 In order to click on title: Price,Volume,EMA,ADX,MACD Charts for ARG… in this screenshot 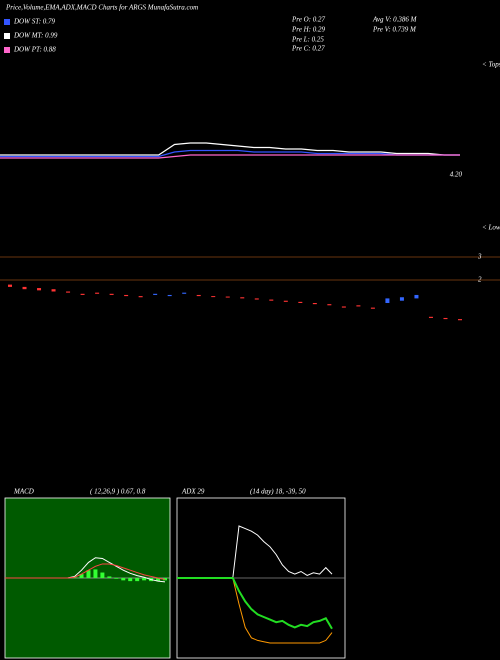, I will do `click(101, 8)`.